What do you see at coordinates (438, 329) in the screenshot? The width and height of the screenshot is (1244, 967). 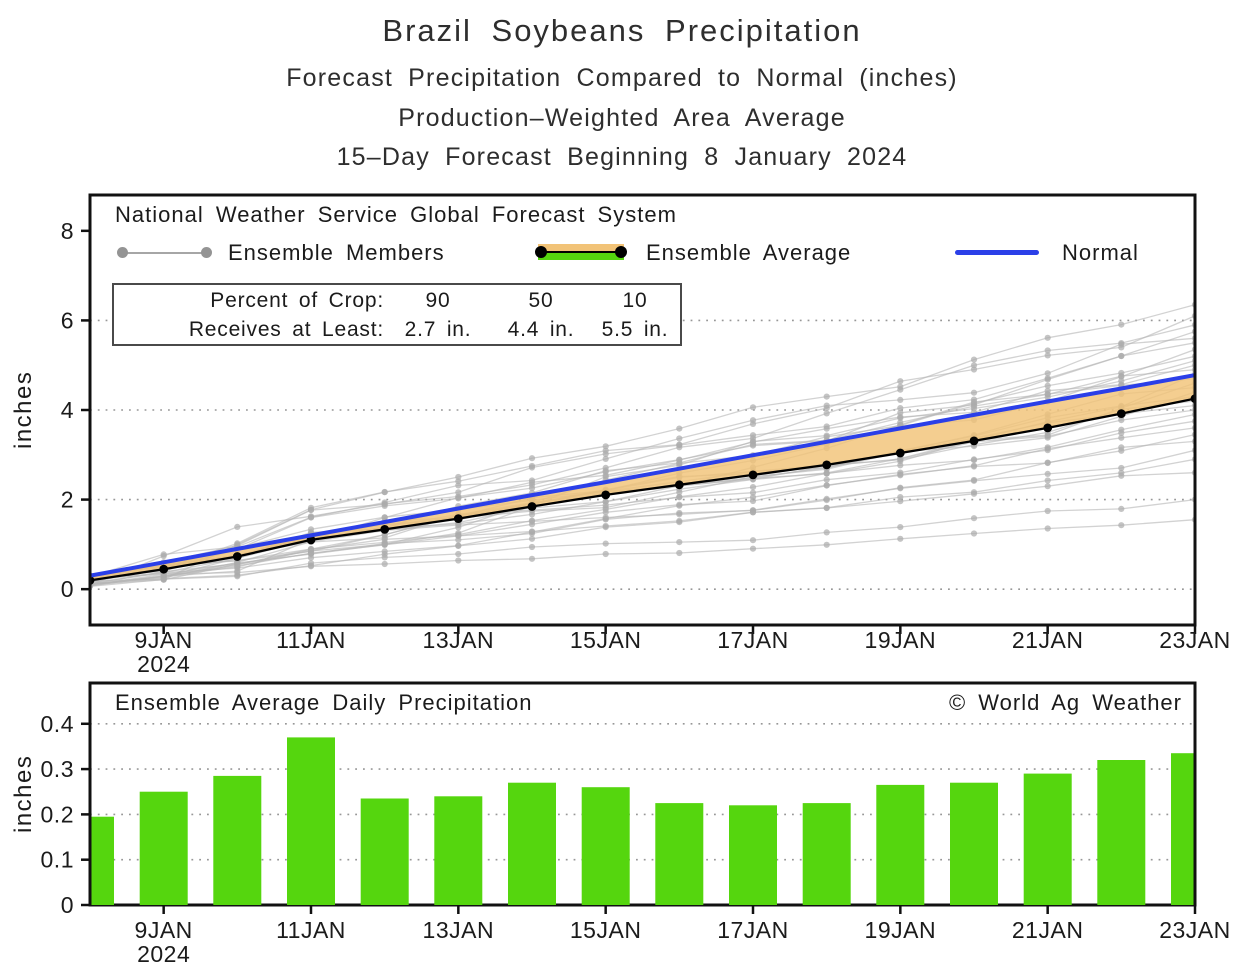 I see `crop-row2-value-1: 2.7 in.` at bounding box center [438, 329].